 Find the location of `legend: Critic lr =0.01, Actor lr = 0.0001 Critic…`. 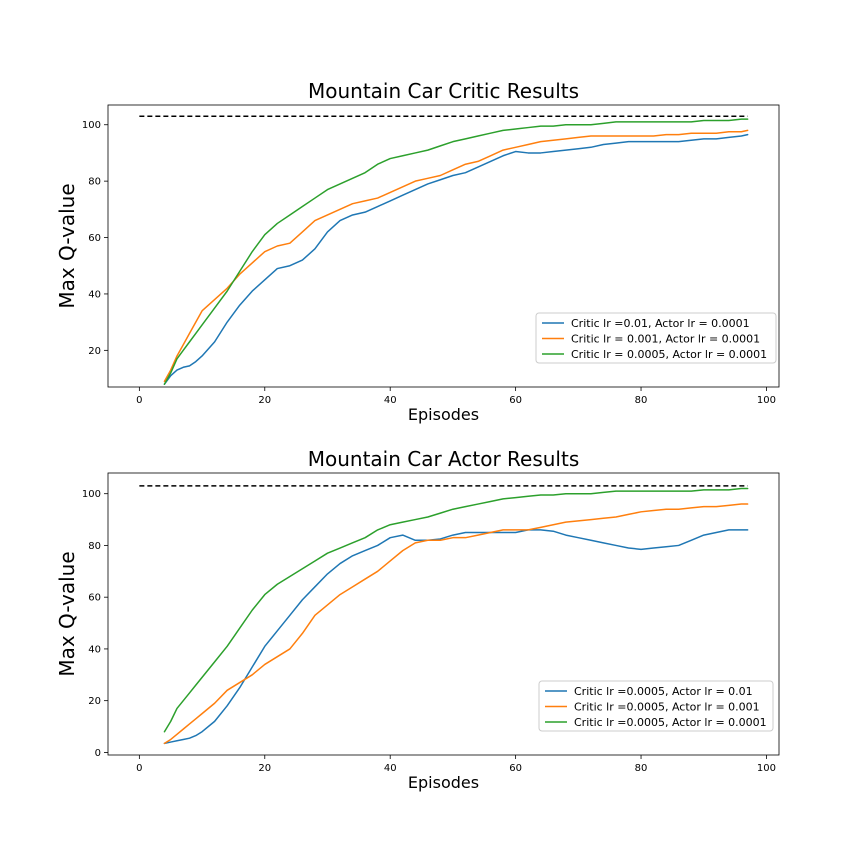

legend: Critic lr =0.01, Actor lr = 0.0001 Critic… is located at coordinates (656, 338).